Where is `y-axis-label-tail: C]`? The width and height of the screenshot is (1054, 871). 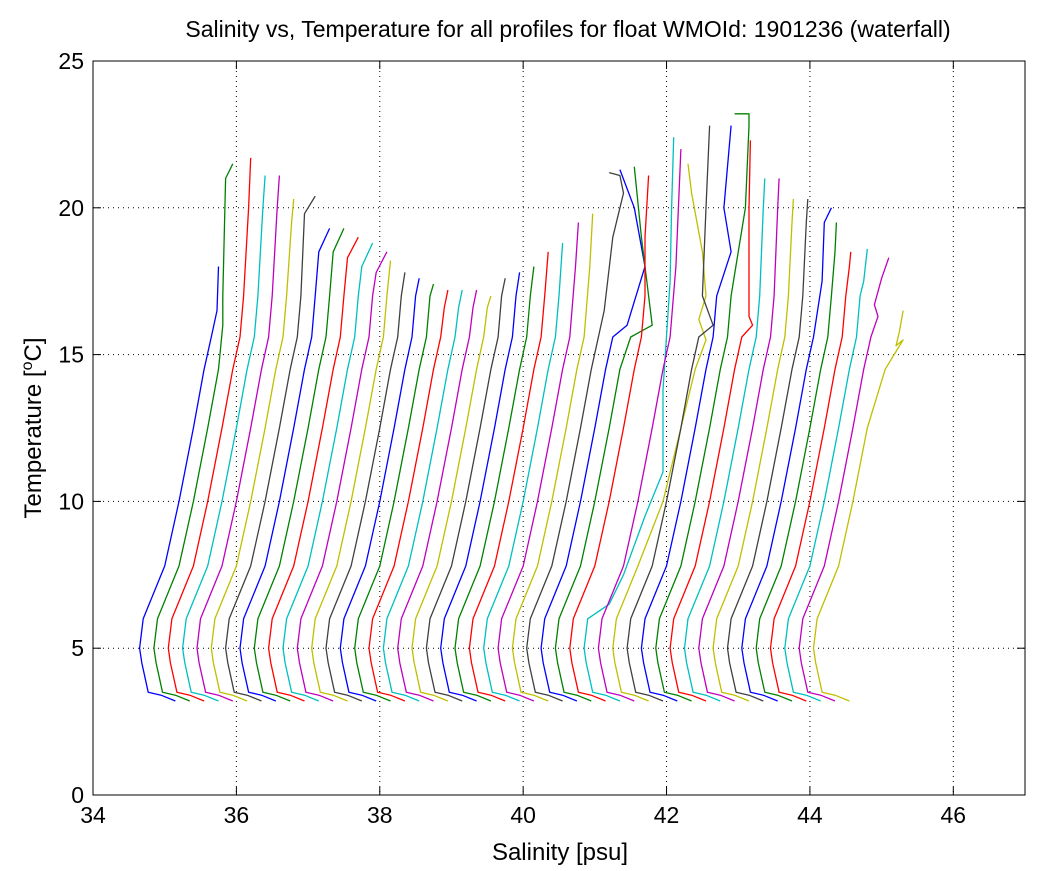 y-axis-label-tail: C] is located at coordinates (33, 350).